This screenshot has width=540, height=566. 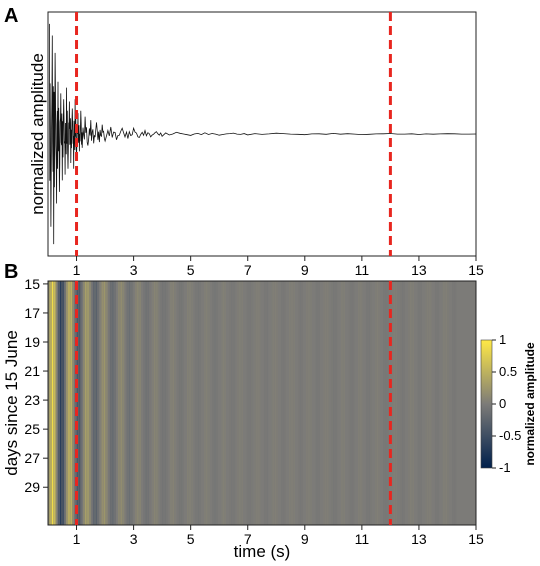 What do you see at coordinates (502, 339) in the screenshot?
I see `colorbar-tick-label-0: 1` at bounding box center [502, 339].